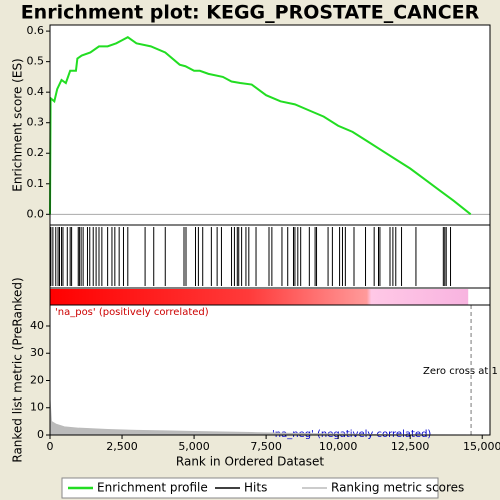 Image resolution: width=500 pixels, height=500 pixels. I want to click on x-tick-label: 15,000, so click(481, 446).